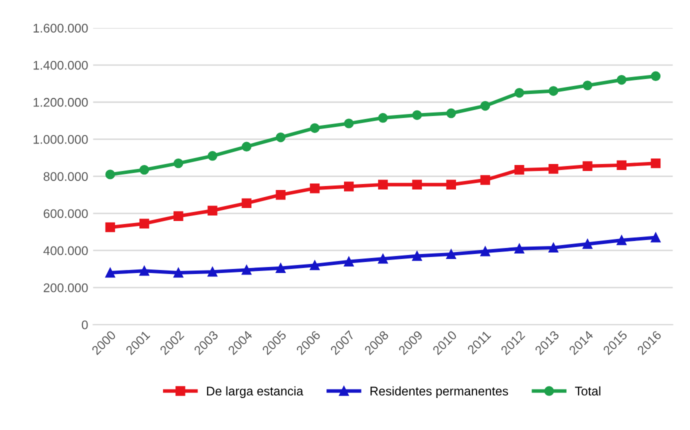 The height and width of the screenshot is (430, 690). What do you see at coordinates (66, 176) in the screenshot?
I see `y-tick-label: 800.000` at bounding box center [66, 176].